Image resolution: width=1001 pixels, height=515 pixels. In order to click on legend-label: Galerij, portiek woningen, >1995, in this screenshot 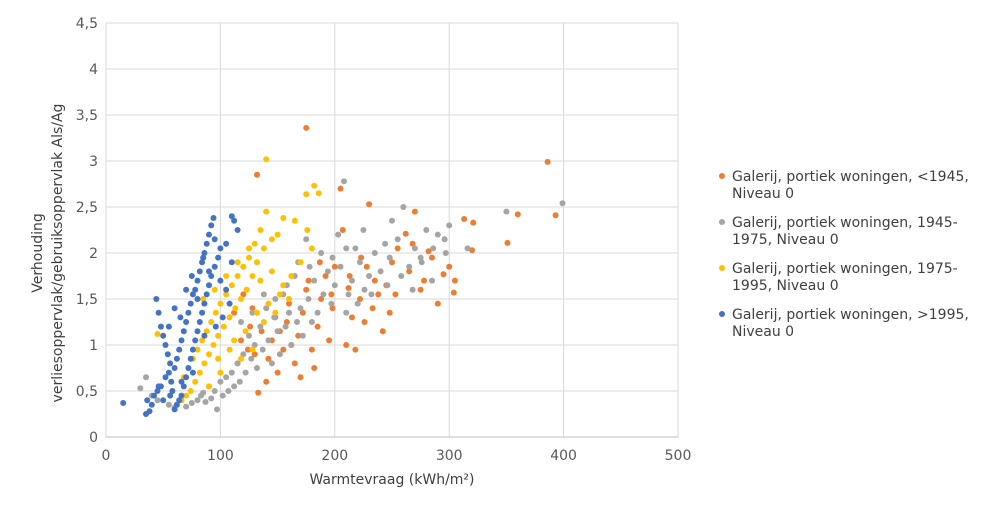, I will do `click(850, 315)`.